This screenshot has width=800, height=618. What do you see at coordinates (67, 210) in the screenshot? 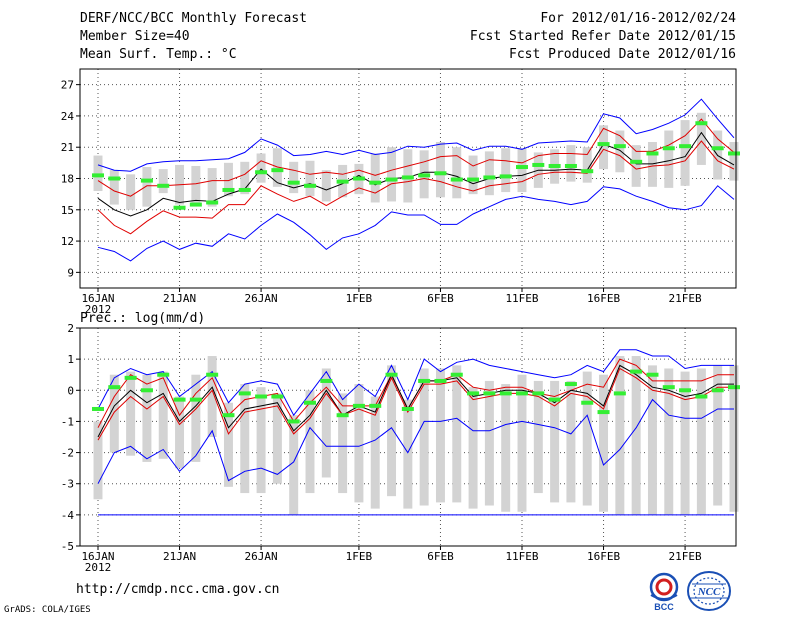
I see `temp-ytick-label: 15` at bounding box center [67, 210].